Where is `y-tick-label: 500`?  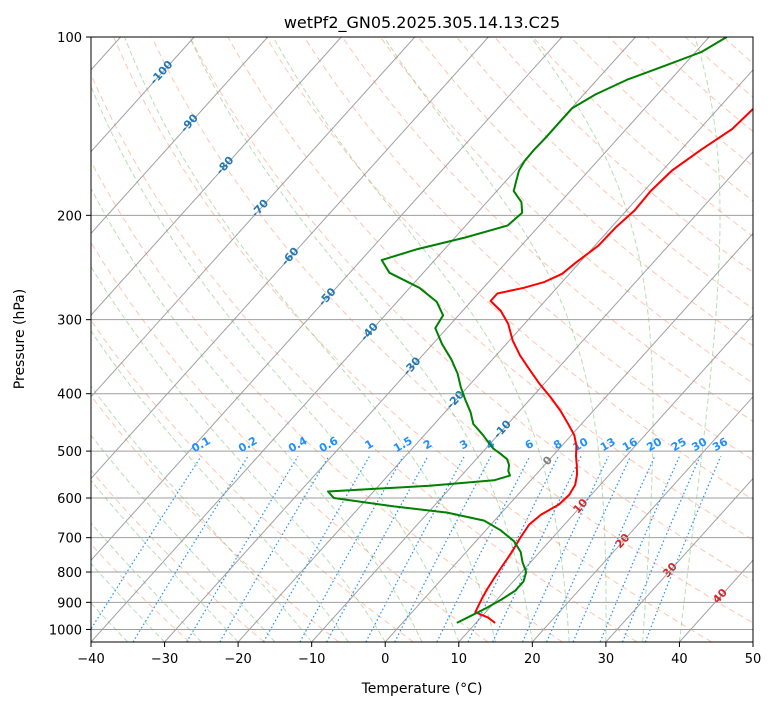 y-tick-label: 500 is located at coordinates (69, 452).